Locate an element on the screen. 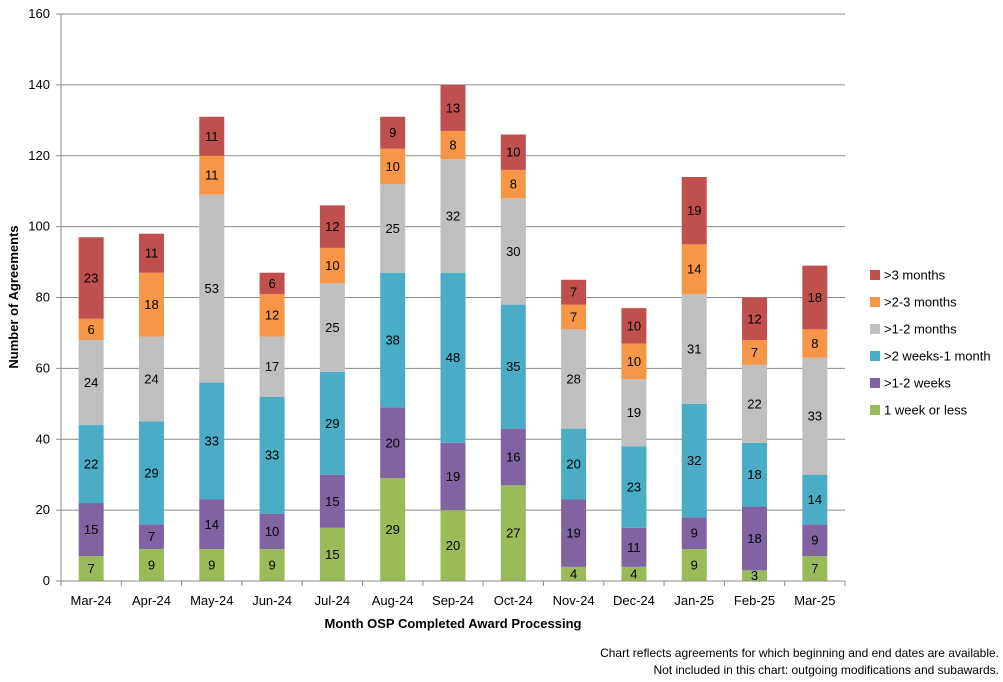 The image size is (1003, 682). legend-label: 1 week or less is located at coordinates (926, 410).